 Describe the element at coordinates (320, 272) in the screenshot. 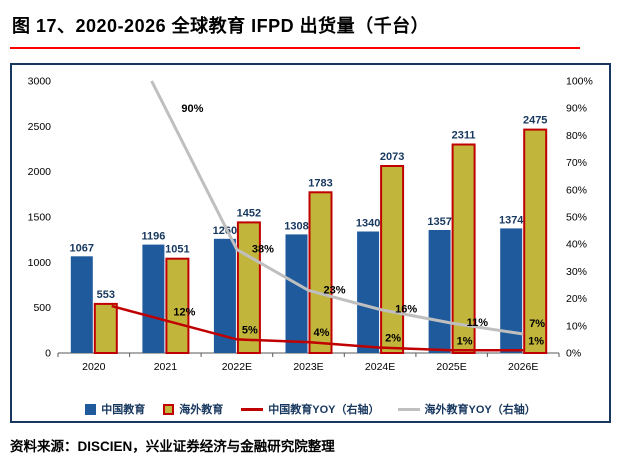

I see `overseas-bar-2023E` at that location.